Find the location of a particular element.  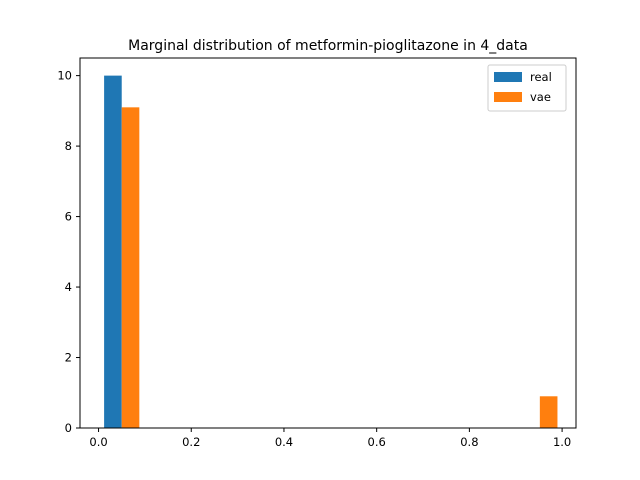

legend-swatch-vae is located at coordinates (508, 97).